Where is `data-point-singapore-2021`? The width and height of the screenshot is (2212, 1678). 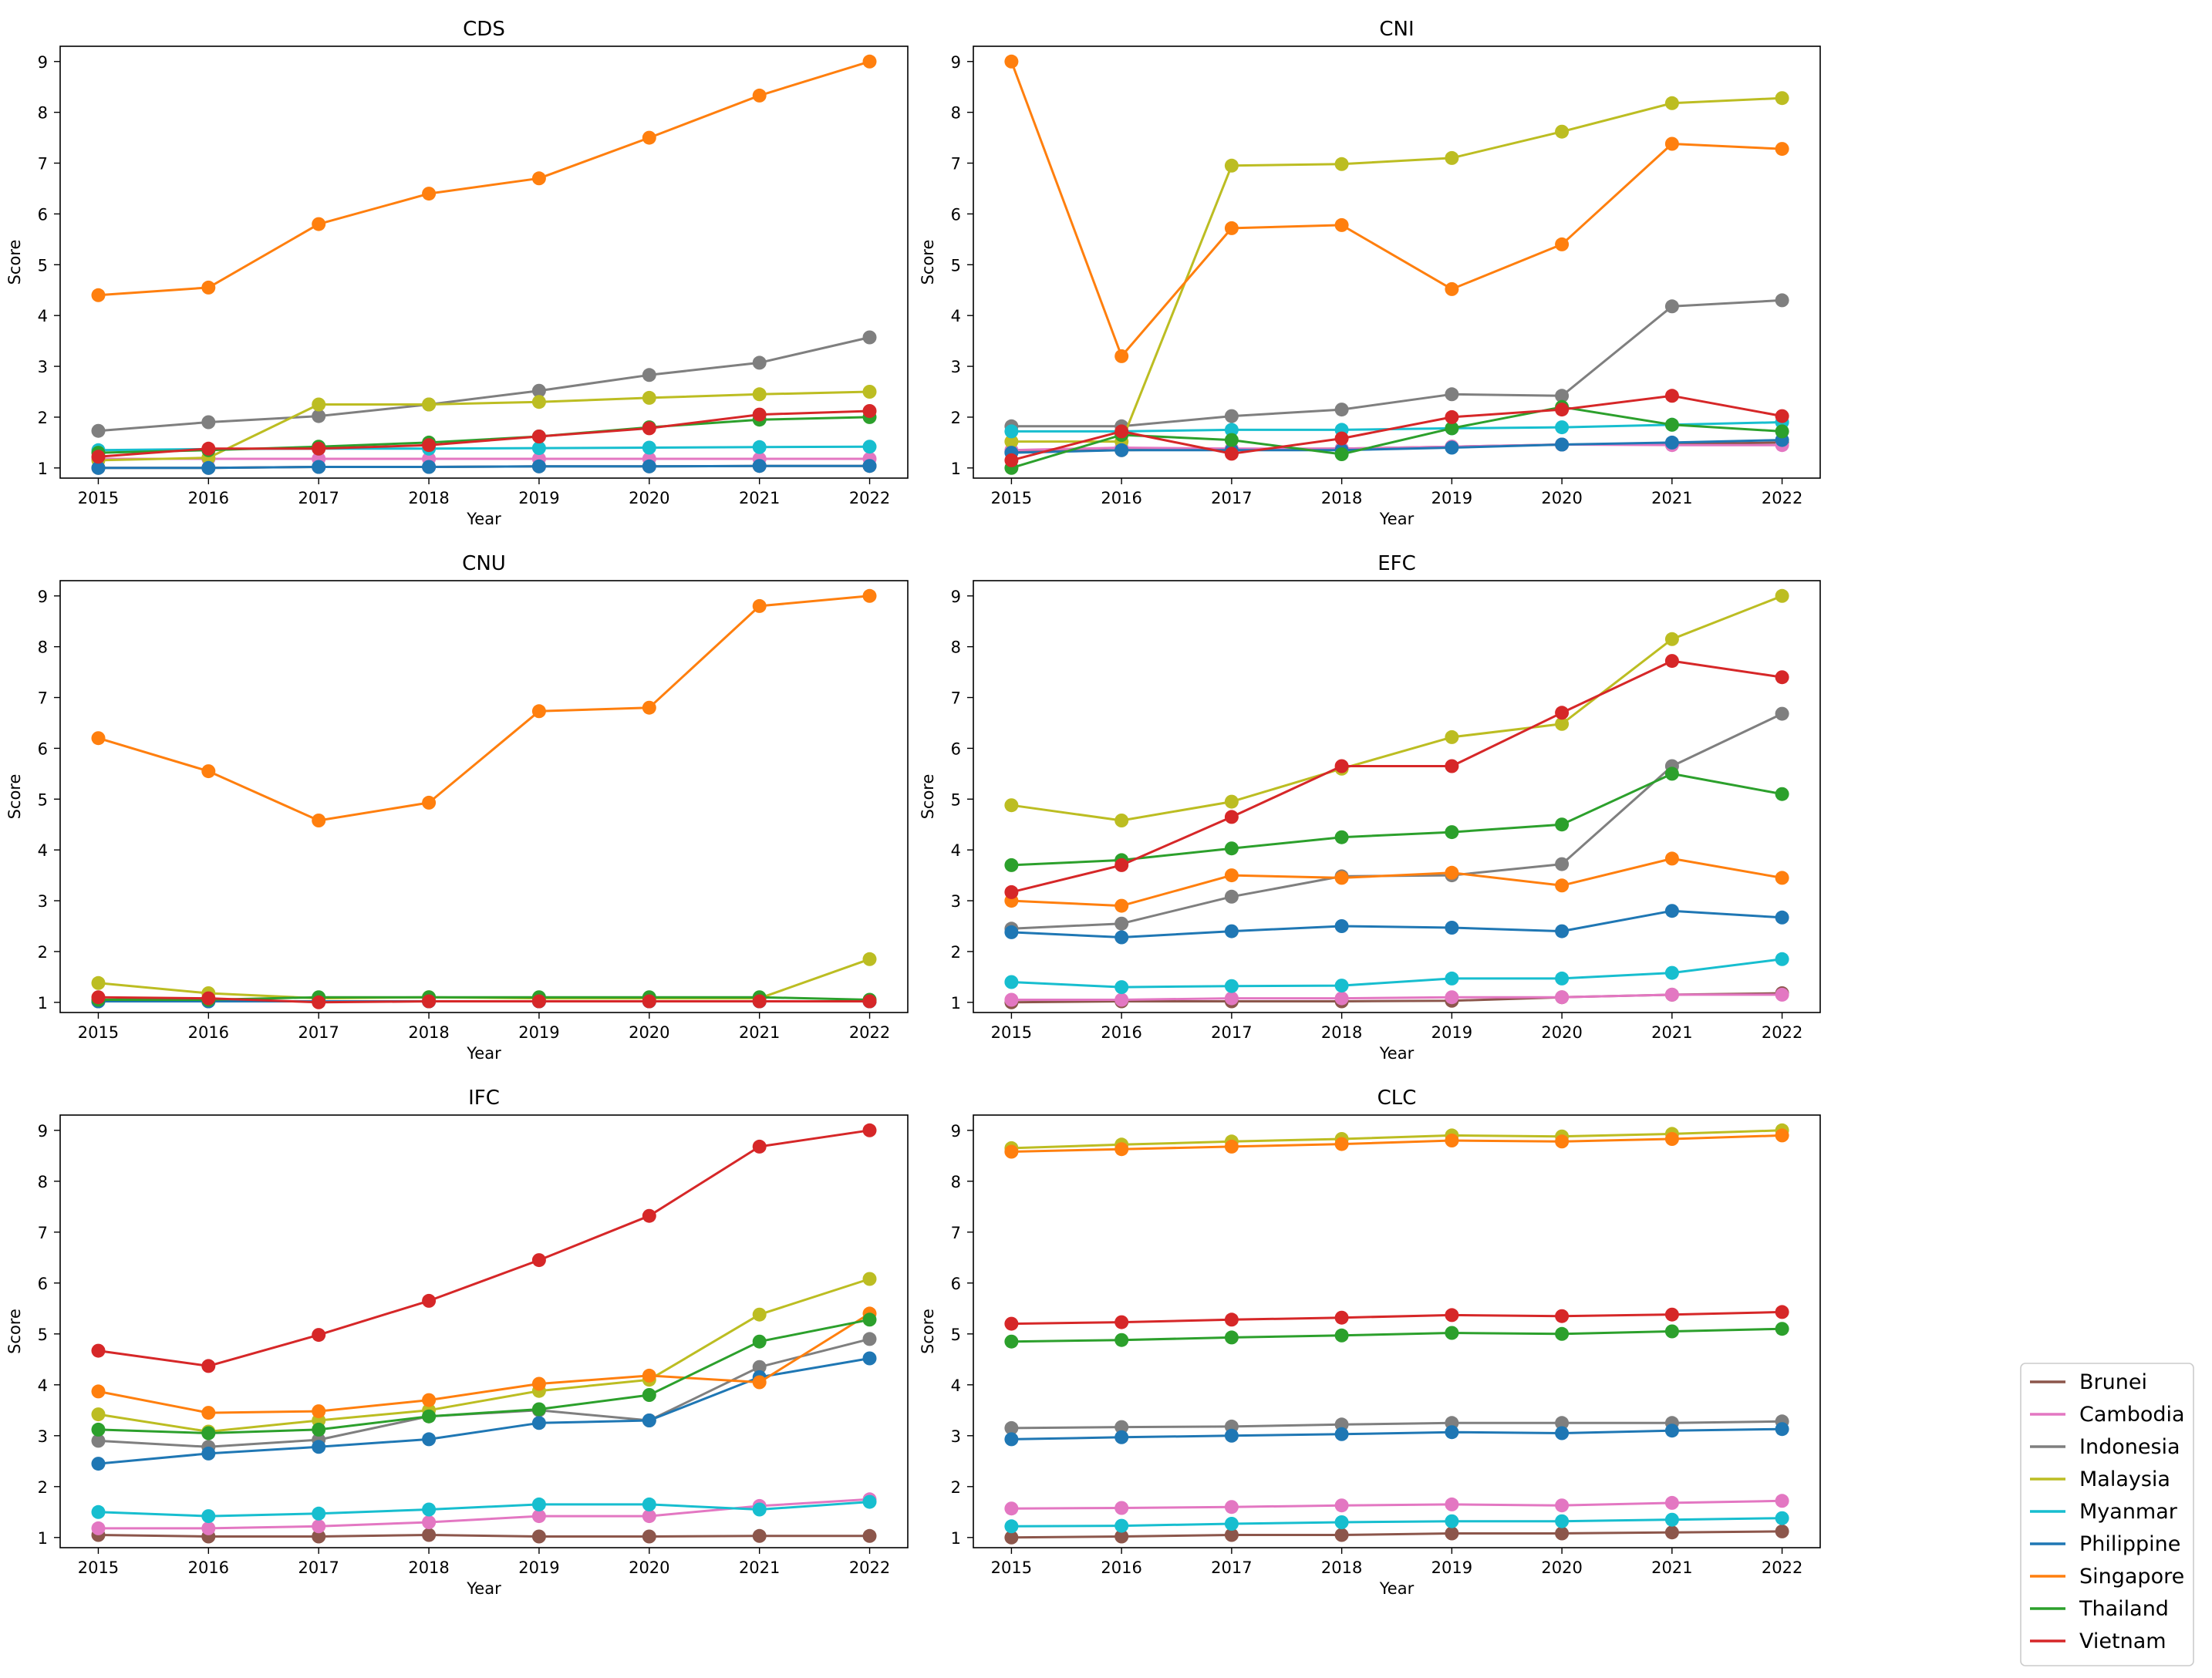 data-point-singapore-2021 is located at coordinates (759, 96).